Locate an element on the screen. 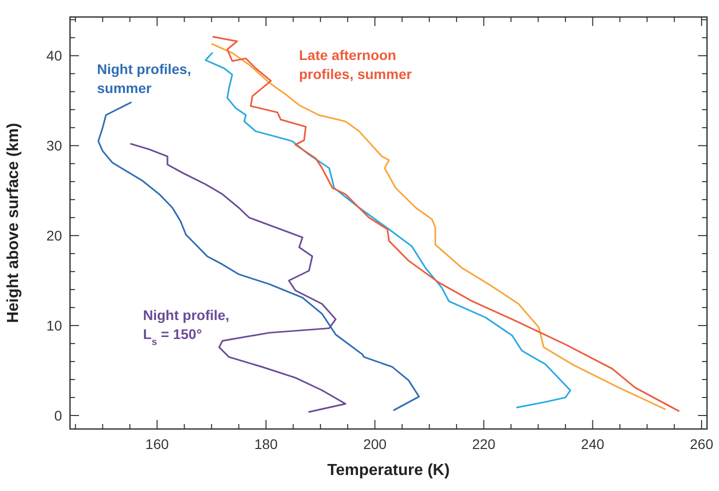 The image size is (719, 491). y-tick-label: 20 is located at coordinates (54, 235).